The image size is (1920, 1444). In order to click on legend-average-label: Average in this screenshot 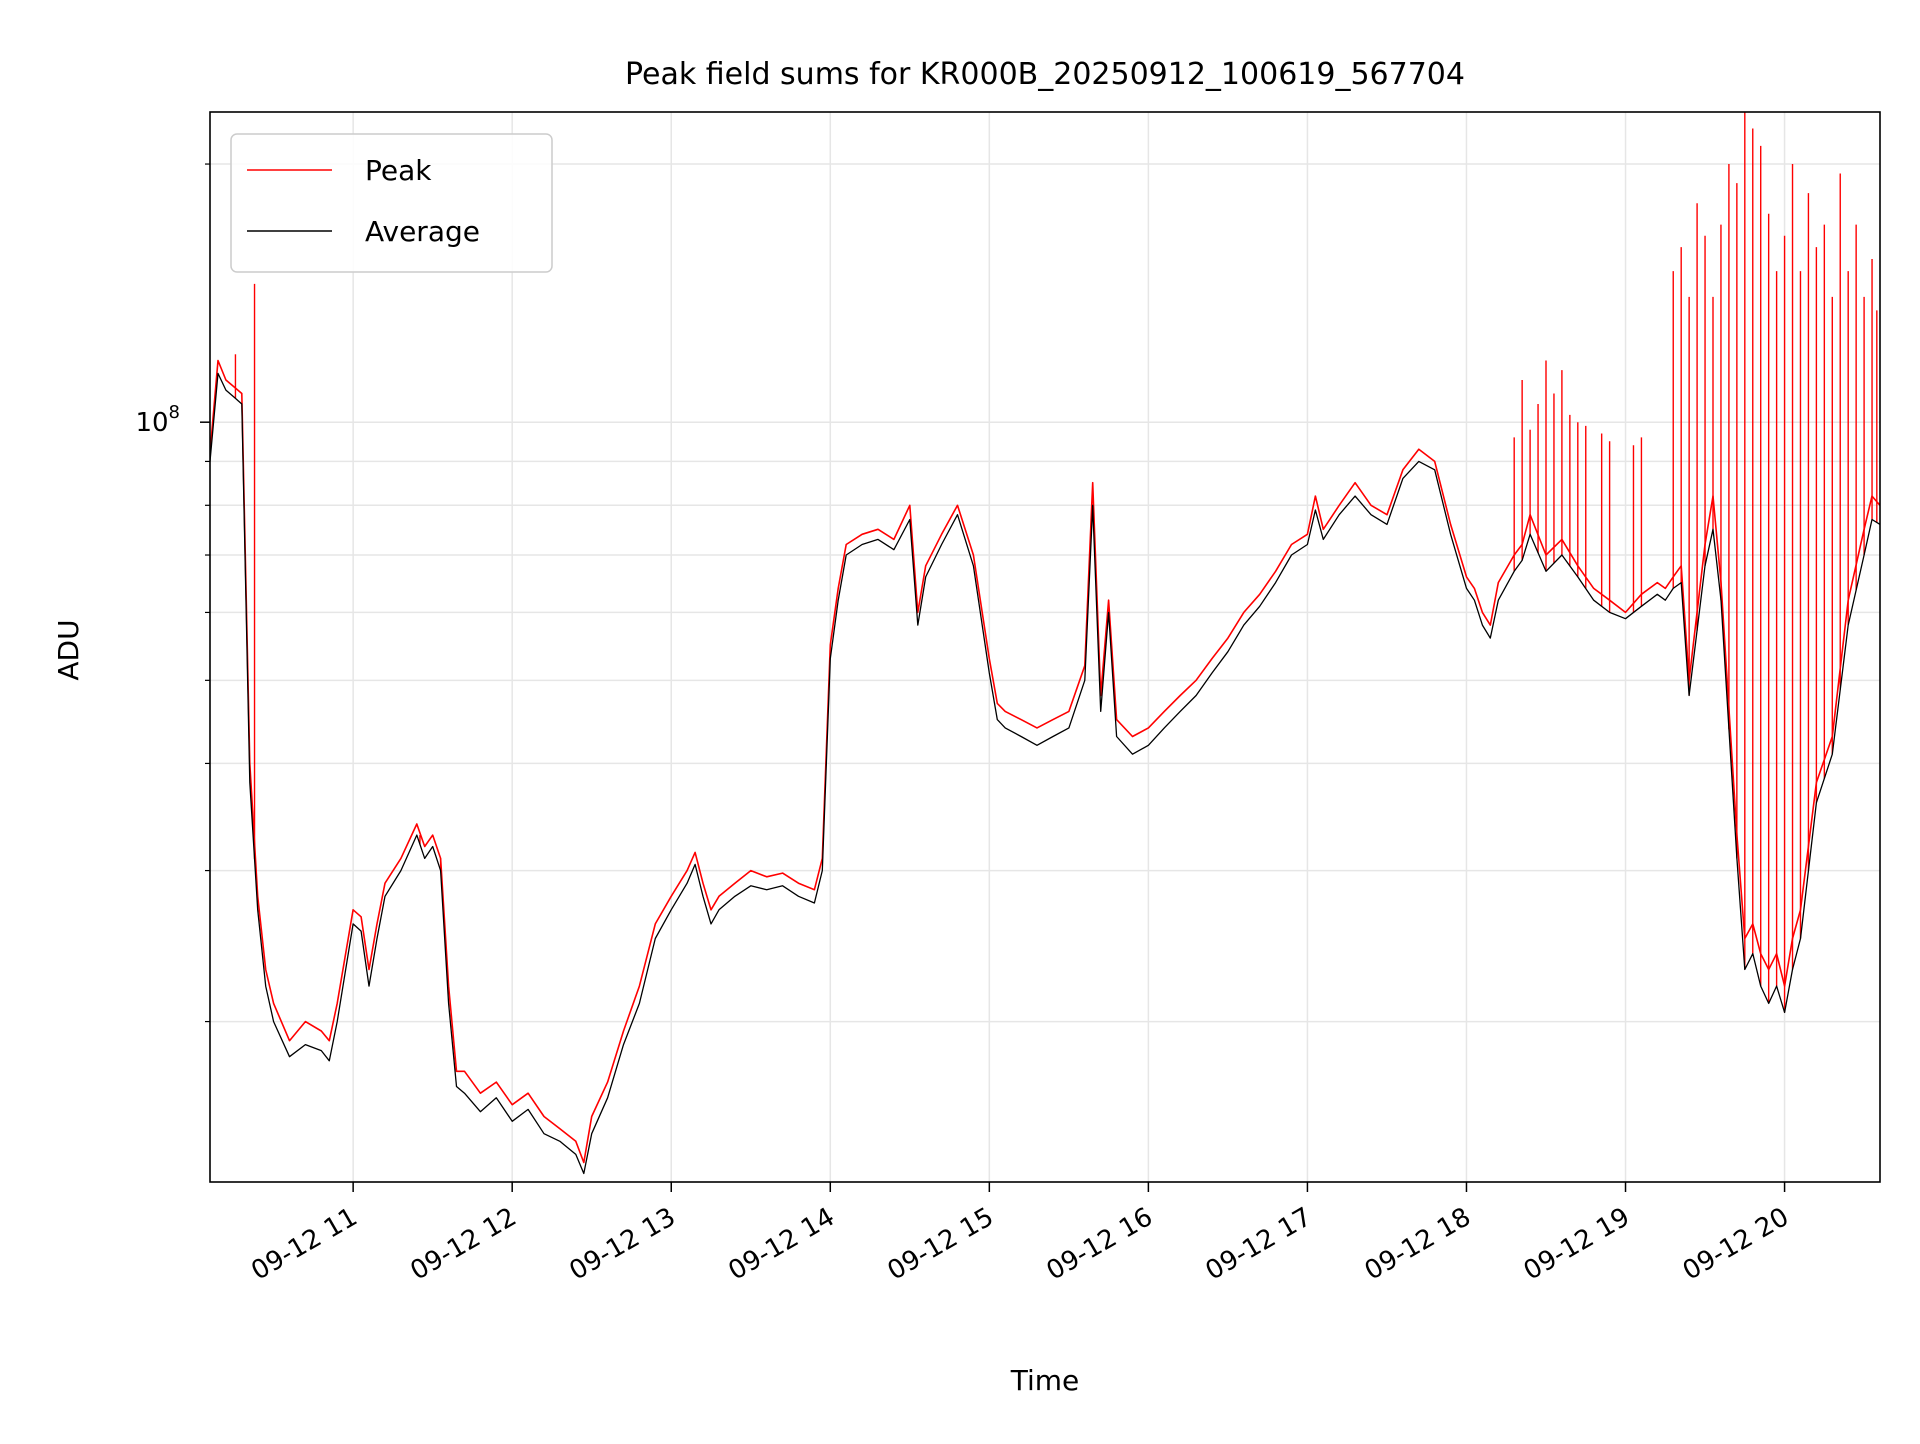, I will do `click(422, 231)`.